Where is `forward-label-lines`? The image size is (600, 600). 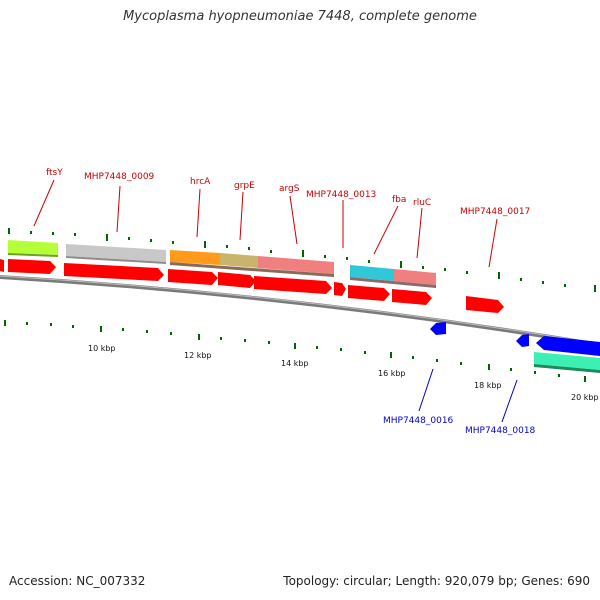 forward-label-lines is located at coordinates (265, 223).